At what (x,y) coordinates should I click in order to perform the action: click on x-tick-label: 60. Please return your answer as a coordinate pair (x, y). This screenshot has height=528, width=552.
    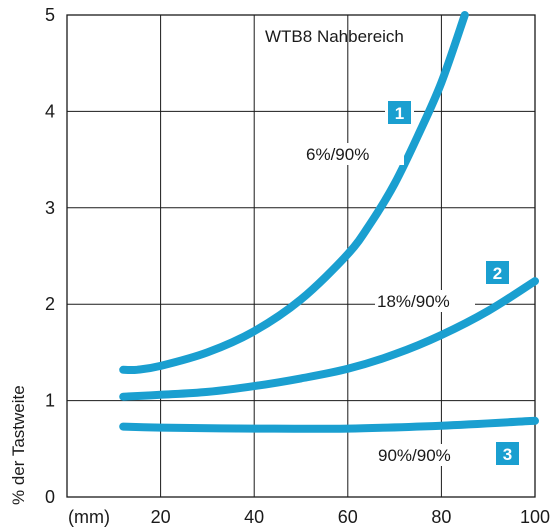
    Looking at the image, I should click on (348, 517).